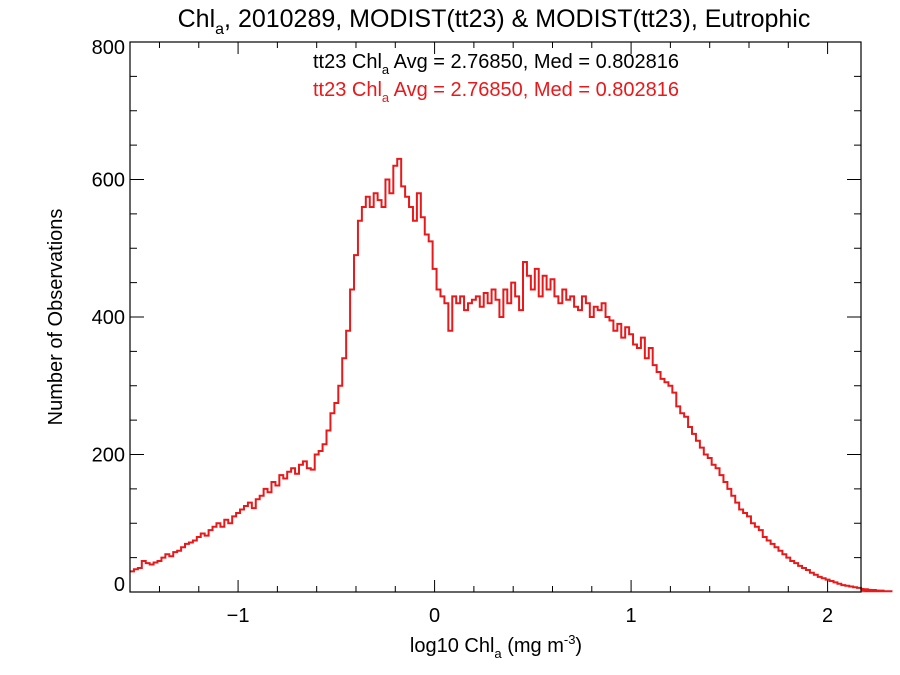 Image resolution: width=900 pixels, height=675 pixels. I want to click on x-axis-label: log10 Chla (mg m-3), so click(496, 646).